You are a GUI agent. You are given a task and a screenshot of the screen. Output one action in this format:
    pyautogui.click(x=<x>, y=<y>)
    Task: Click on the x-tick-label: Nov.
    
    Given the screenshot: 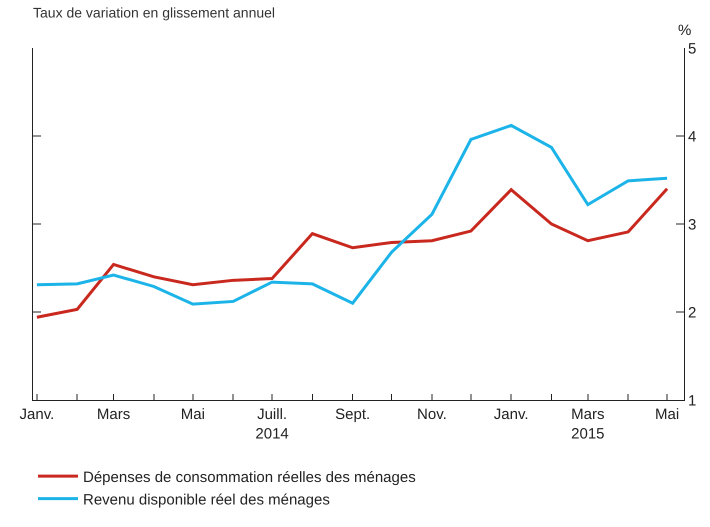 What is the action you would take?
    pyautogui.click(x=432, y=414)
    